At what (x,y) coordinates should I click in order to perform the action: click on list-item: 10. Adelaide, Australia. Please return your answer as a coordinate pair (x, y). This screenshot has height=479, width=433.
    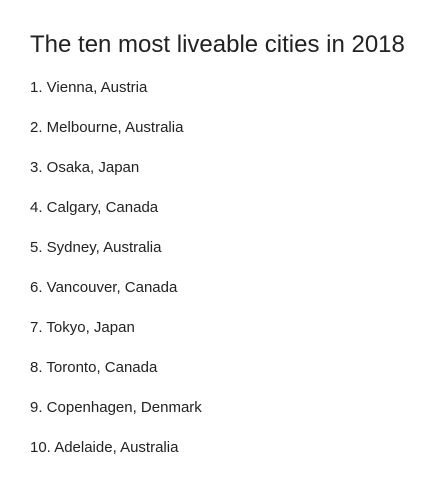
    Looking at the image, I should click on (104, 447).